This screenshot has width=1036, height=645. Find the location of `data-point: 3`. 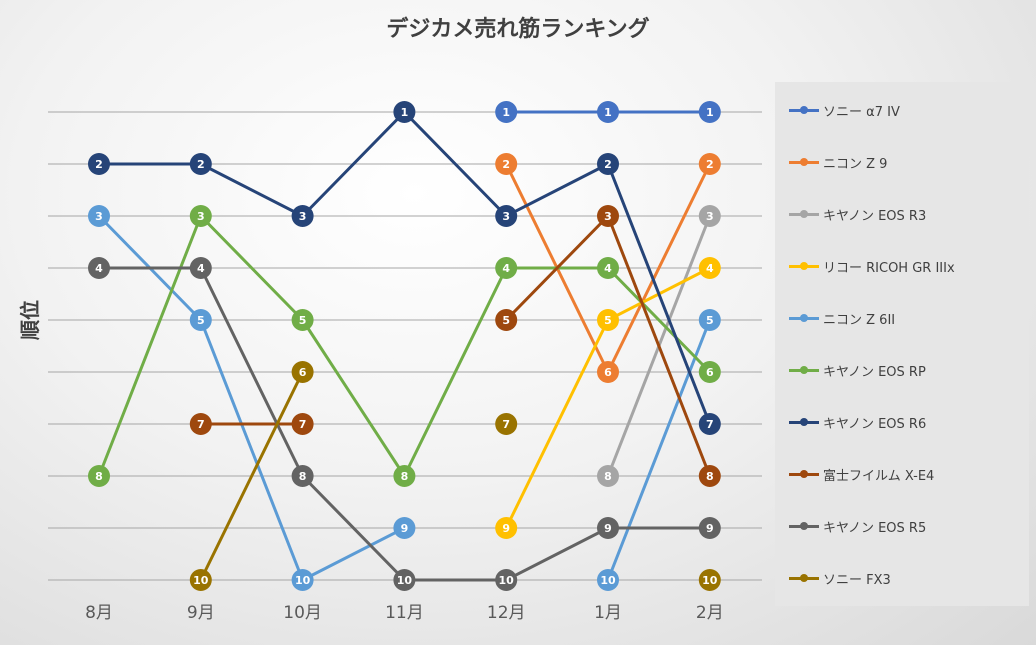

data-point: 3 is located at coordinates (709, 216).